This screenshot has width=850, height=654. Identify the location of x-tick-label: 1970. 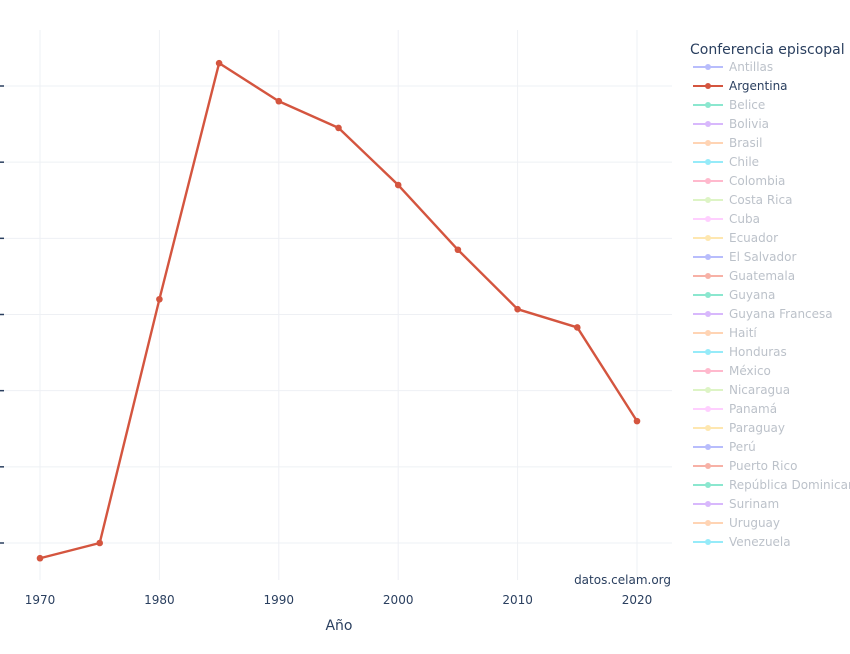
(40, 600).